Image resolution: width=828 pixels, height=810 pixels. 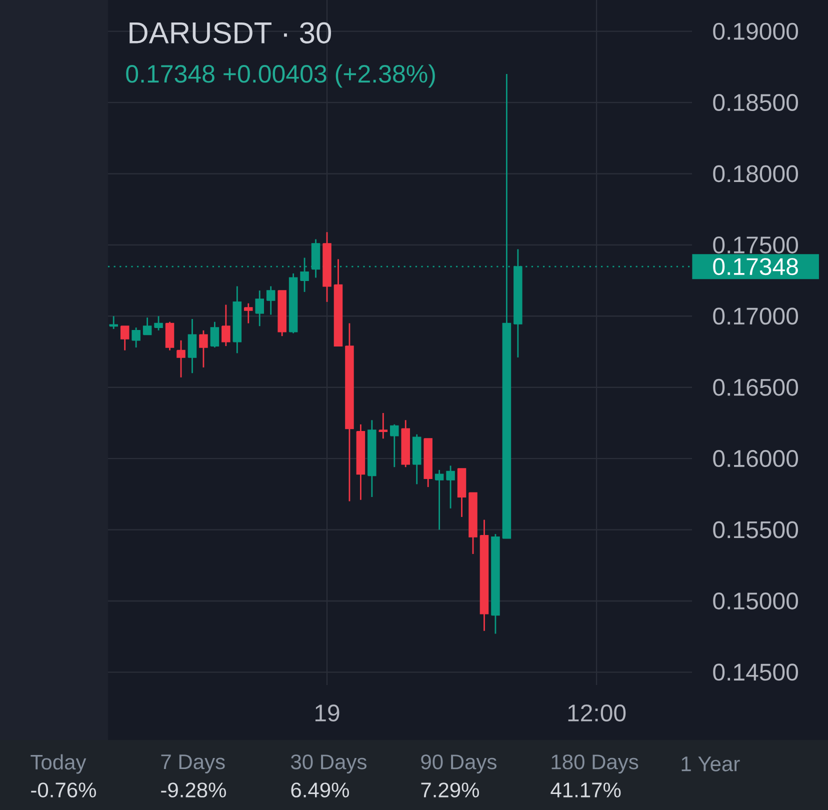 What do you see at coordinates (63, 790) in the screenshot?
I see `text: -0.76%` at bounding box center [63, 790].